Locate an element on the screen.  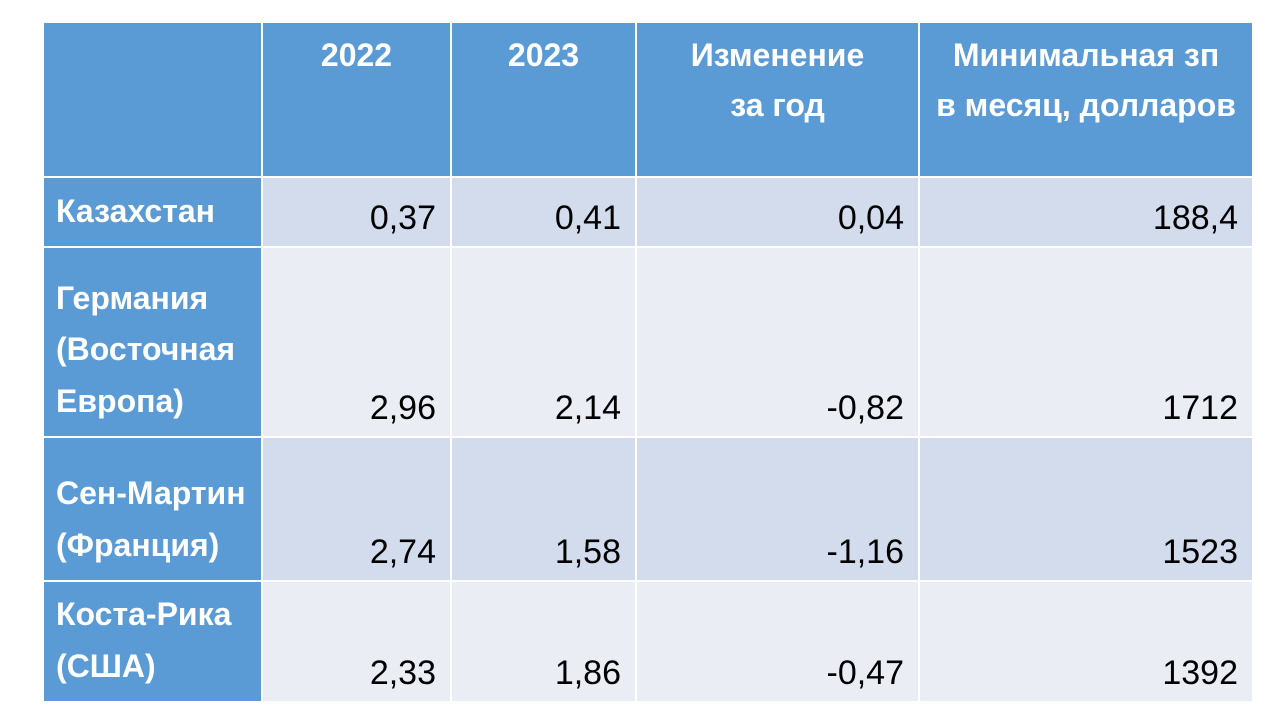
value-cell-2022: 0,37 is located at coordinates (356, 212).